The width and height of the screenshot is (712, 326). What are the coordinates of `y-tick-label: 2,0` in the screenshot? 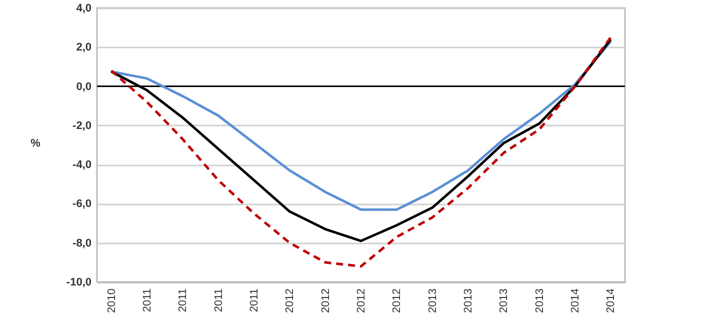 It's located at (84, 48).